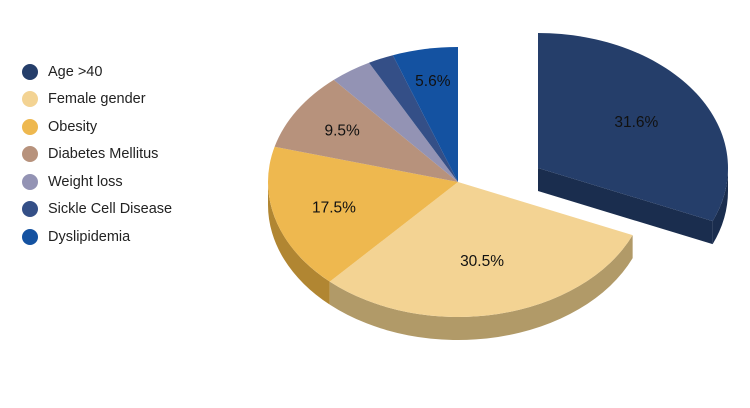 This screenshot has height=408, width=750. I want to click on legend-item-female-gender: Female gender, so click(122, 100).